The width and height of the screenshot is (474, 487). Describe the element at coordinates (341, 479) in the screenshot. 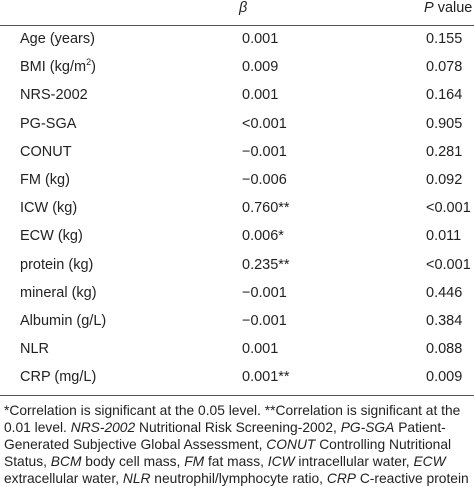

I see `footnote-abbreviation: CRP` at that location.